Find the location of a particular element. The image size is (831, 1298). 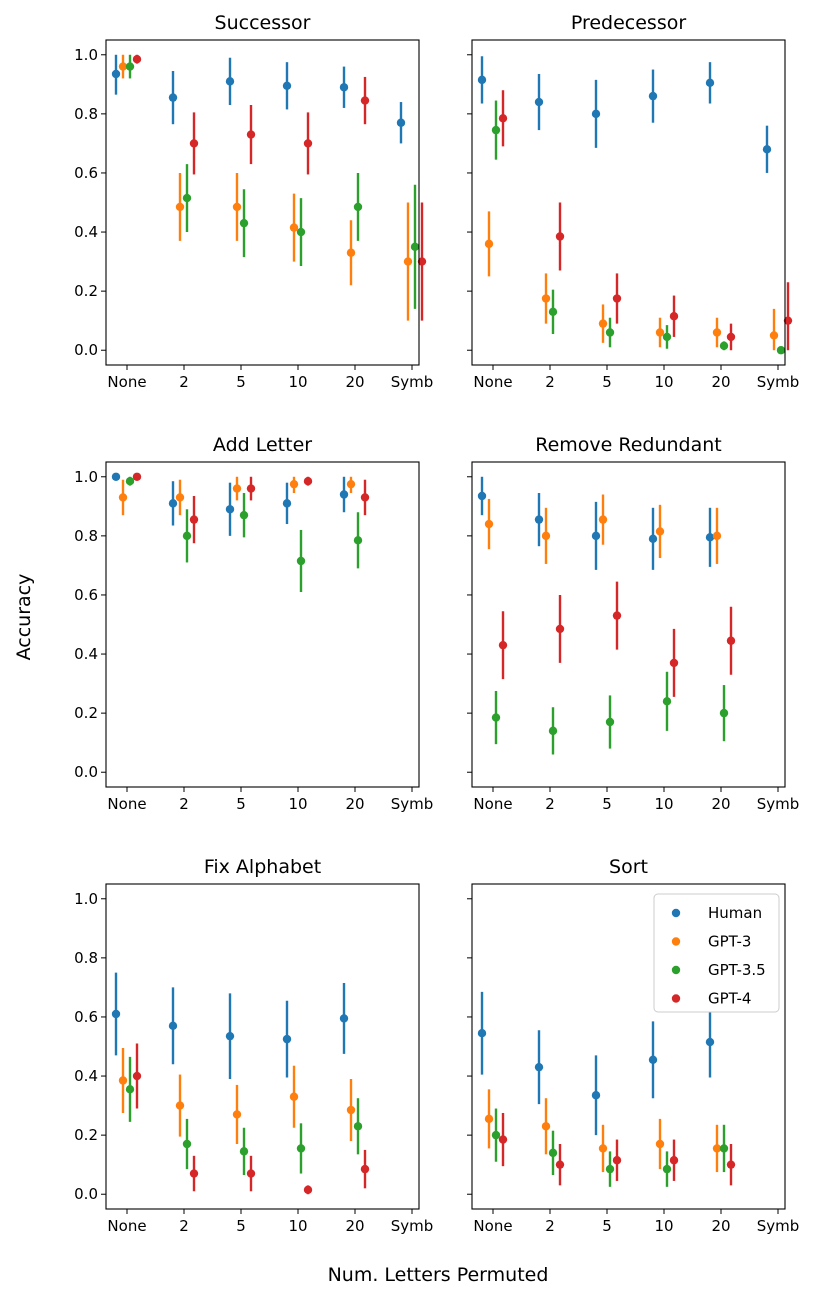

y-tick-label: 0.2 is located at coordinates (86, 1135).